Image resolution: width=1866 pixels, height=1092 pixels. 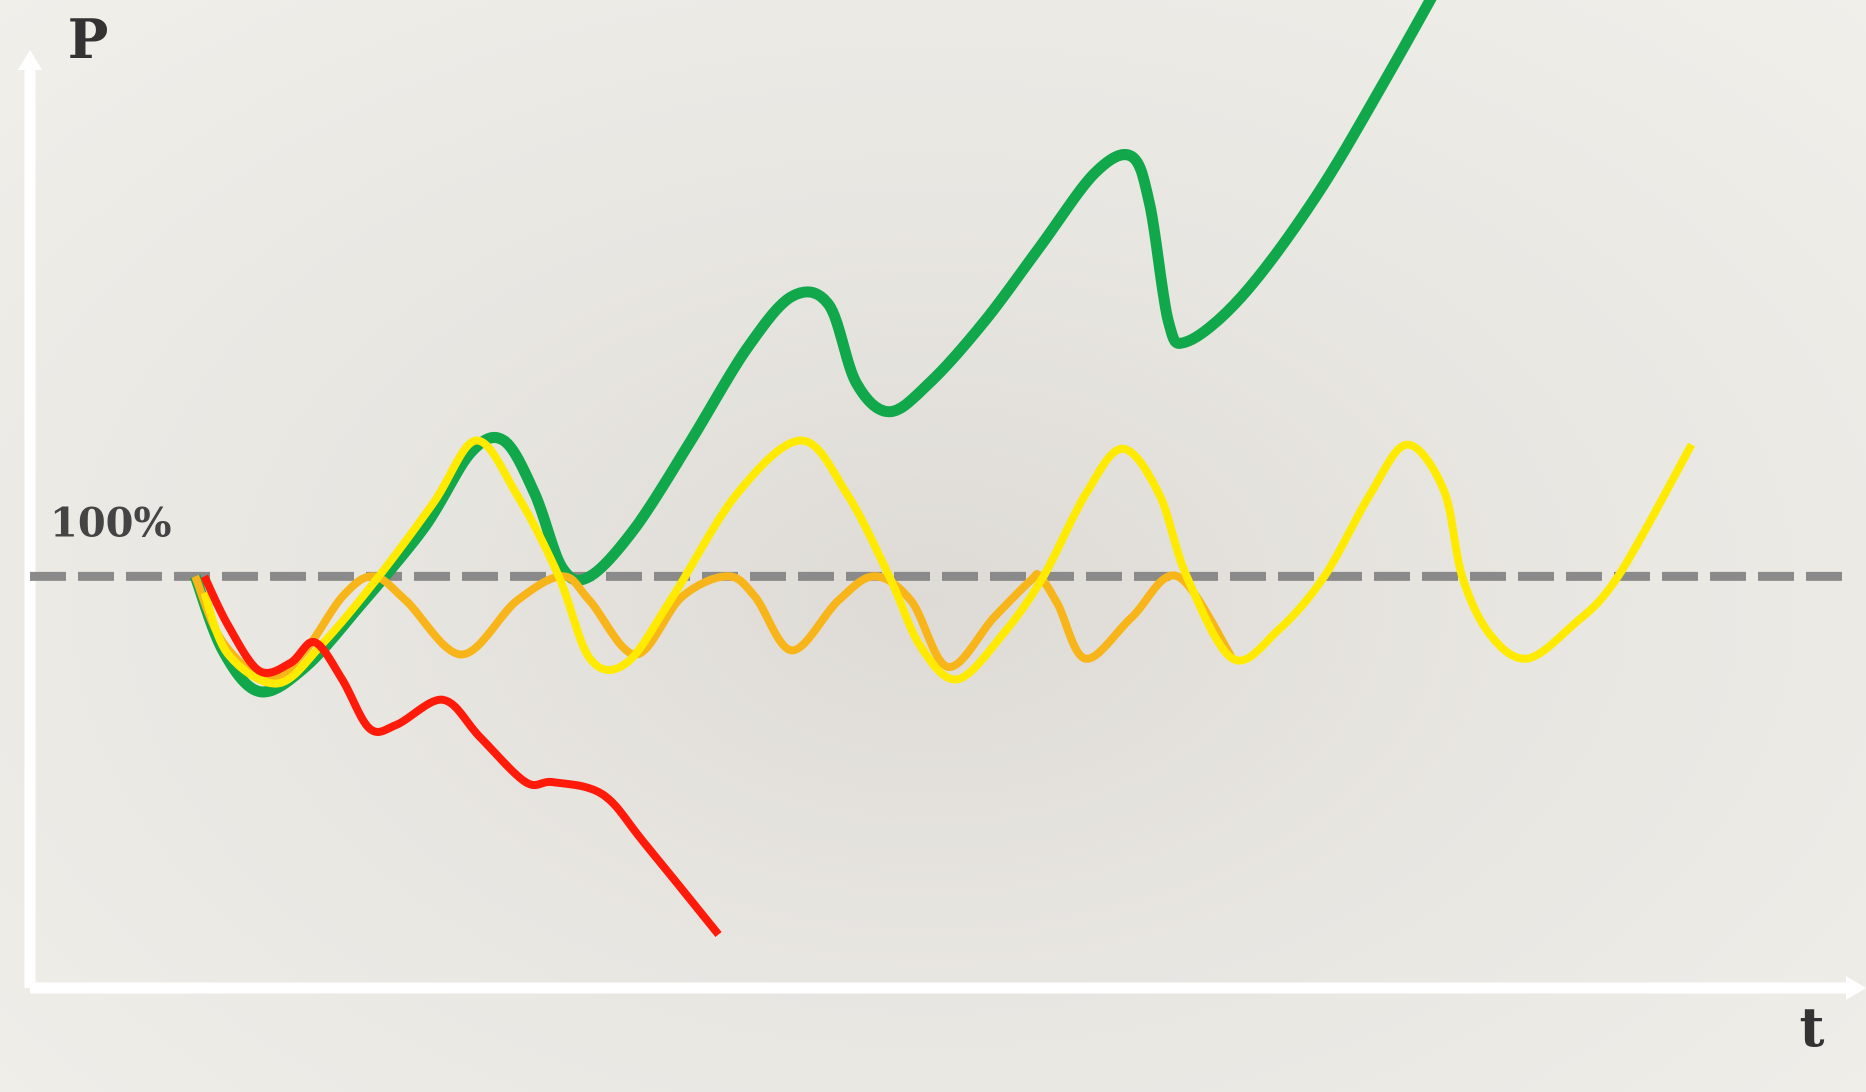 What do you see at coordinates (1856, 988) in the screenshot?
I see `x-axis-arrowhead` at bounding box center [1856, 988].